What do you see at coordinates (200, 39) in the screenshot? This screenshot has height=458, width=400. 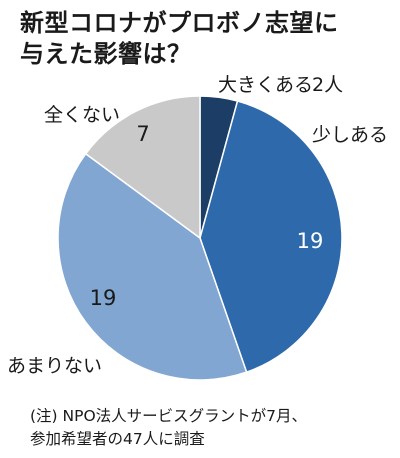 I see `chart-title: 新型コロナがプロボノ志望に 与えた影響は？` at bounding box center [200, 39].